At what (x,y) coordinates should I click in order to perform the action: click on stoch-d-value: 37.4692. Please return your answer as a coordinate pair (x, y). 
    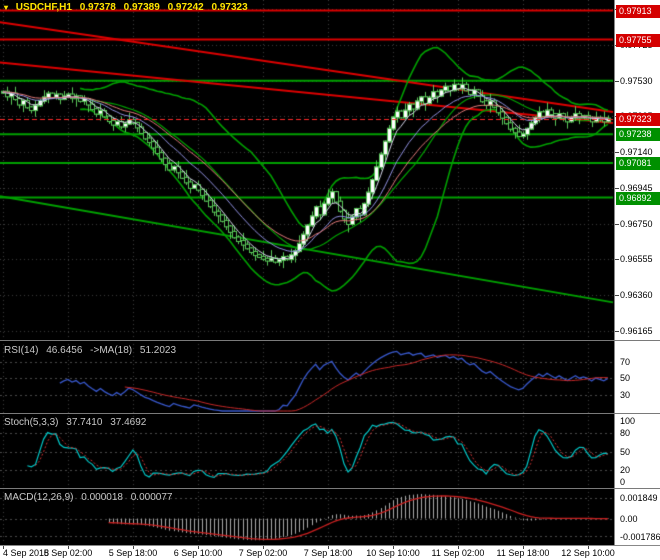
    Looking at the image, I should click on (128, 422).